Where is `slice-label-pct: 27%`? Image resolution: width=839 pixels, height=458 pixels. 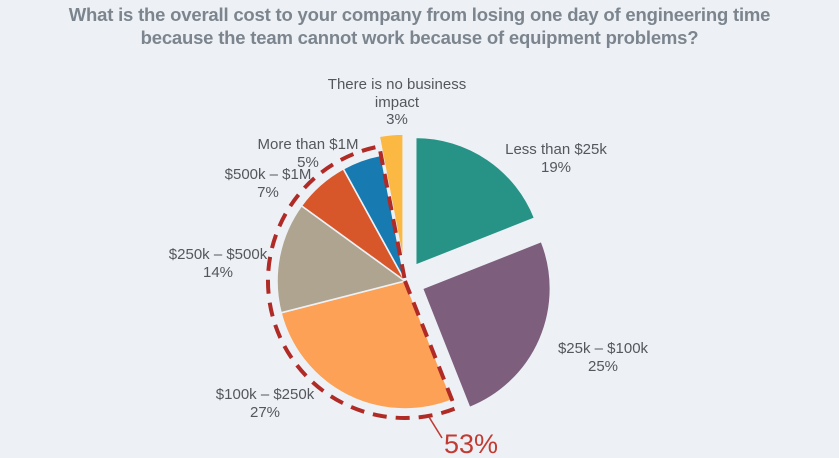
slice-label-pct: 27% is located at coordinates (265, 412).